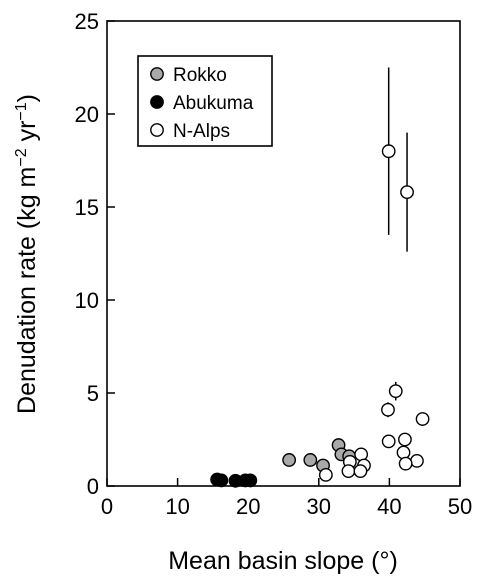 The height and width of the screenshot is (579, 478). Describe the element at coordinates (27, 98) in the screenshot. I see `y-axis-title-end: )` at that location.